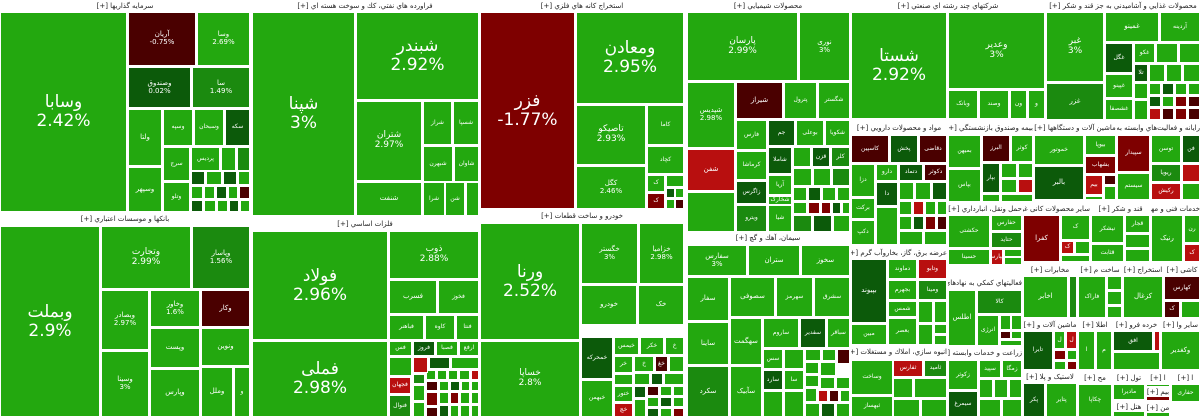 This screenshot has width=1200, height=417. I want to click on stock-tile: خ, so click(674, 346).